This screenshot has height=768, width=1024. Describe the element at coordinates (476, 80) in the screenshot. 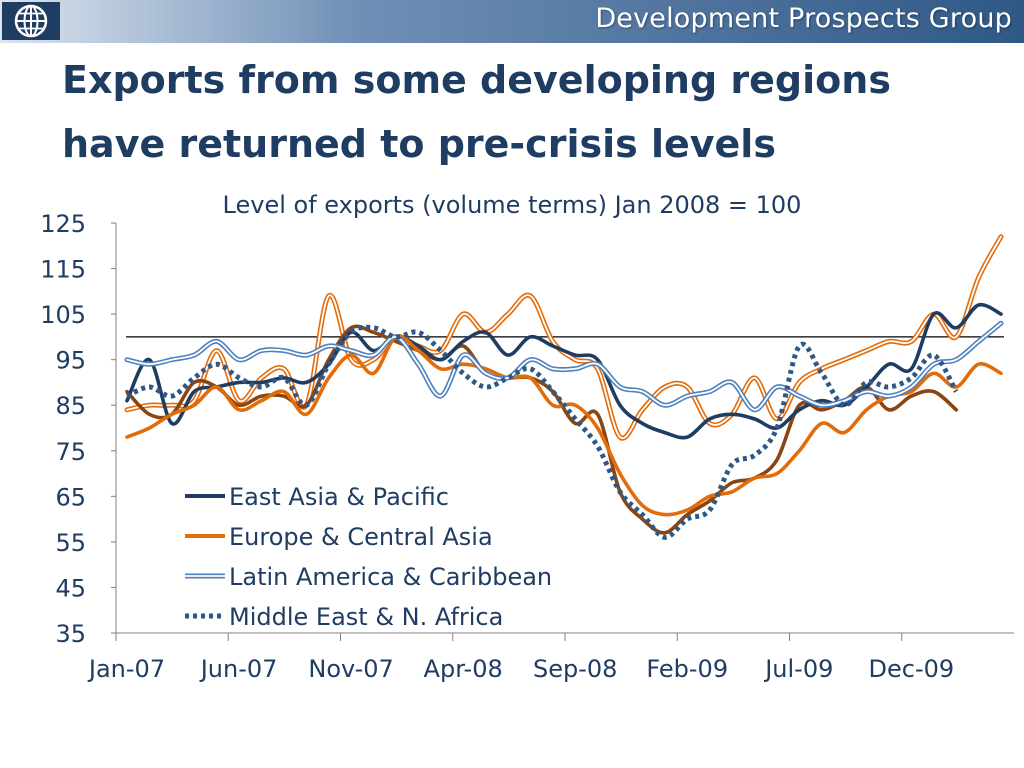

I see `slide-title-line1: Exports from some developing regions` at that location.